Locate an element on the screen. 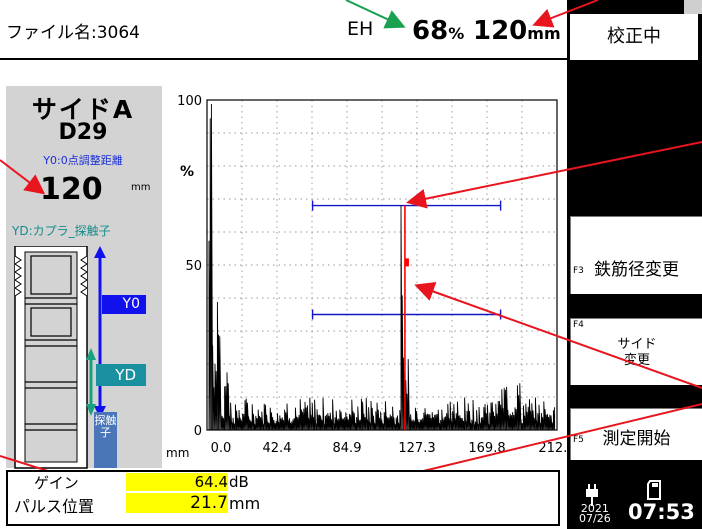 This screenshot has width=702, height=529. f4-change-side-button: F4 サイド 変更 is located at coordinates (636, 351).